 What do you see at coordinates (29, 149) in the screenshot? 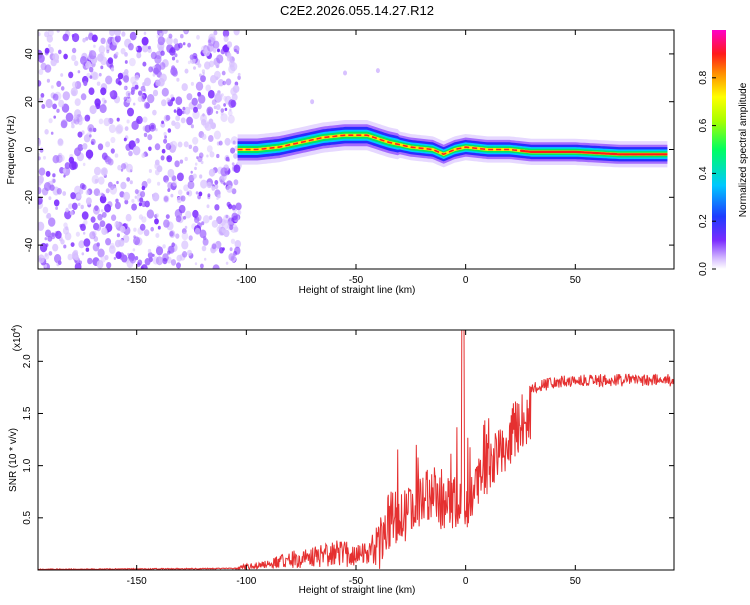
I see `y-tick-label: 0` at bounding box center [29, 149].